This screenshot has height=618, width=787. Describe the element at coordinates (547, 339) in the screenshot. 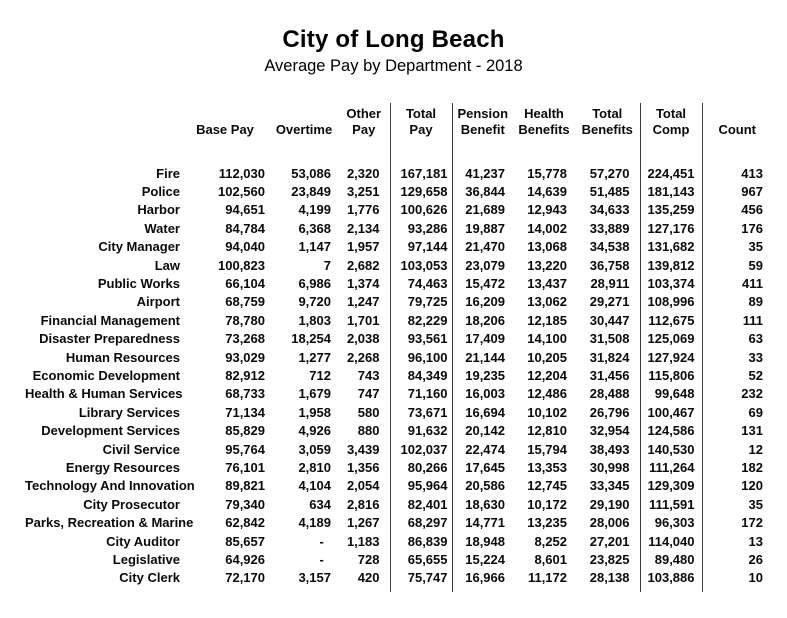

I see `cell-health_benefits: 14,100` at that location.